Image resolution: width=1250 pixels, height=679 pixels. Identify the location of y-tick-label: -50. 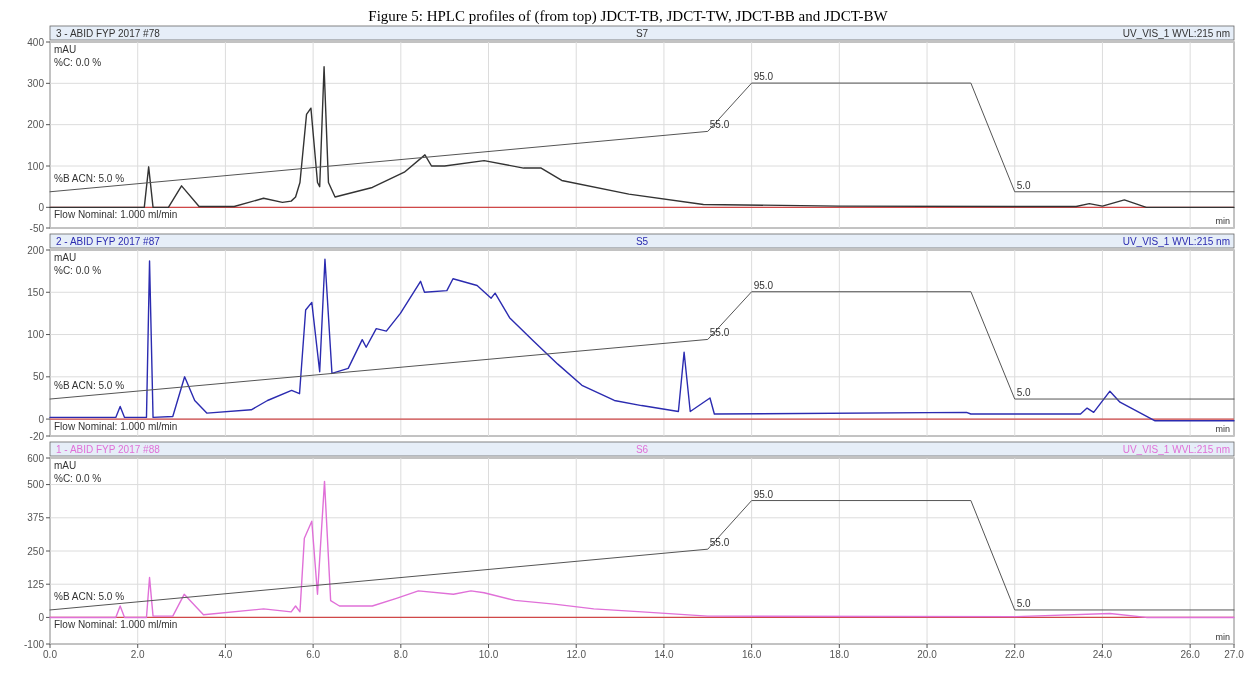
(37, 228).